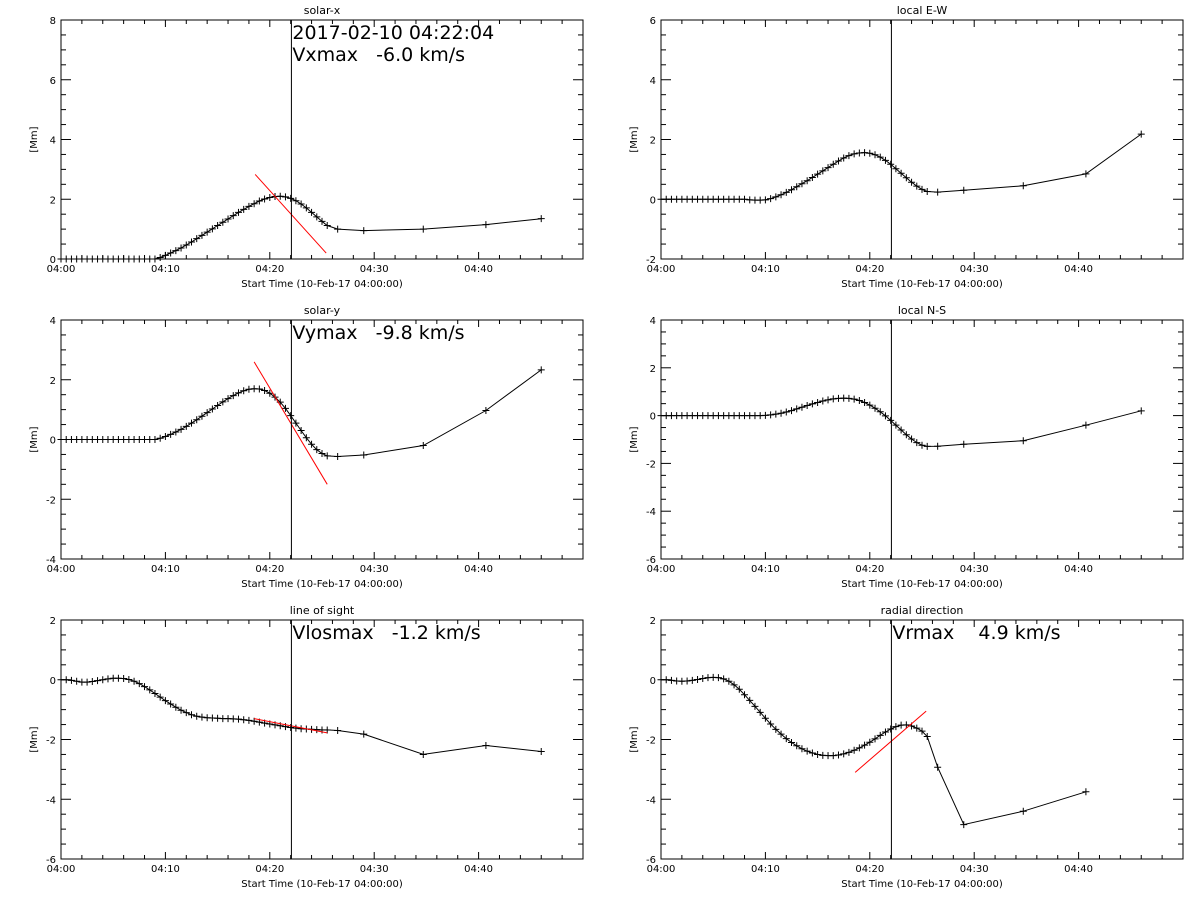  What do you see at coordinates (322, 610) in the screenshot?
I see `panel-title: line of sight` at bounding box center [322, 610].